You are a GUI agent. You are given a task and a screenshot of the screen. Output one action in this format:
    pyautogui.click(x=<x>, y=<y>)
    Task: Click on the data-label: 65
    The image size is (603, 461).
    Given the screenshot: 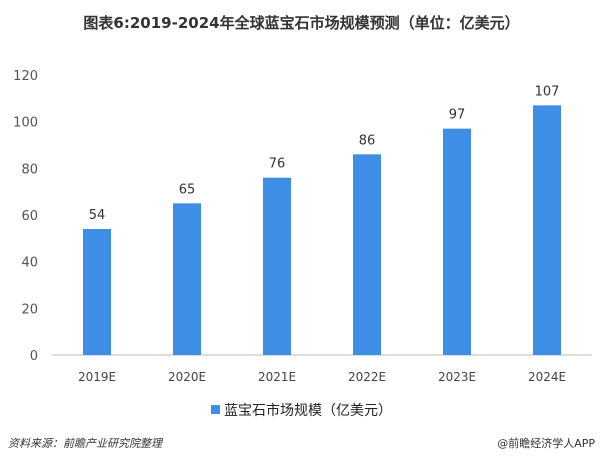 What is the action you would take?
    pyautogui.click(x=187, y=189)
    